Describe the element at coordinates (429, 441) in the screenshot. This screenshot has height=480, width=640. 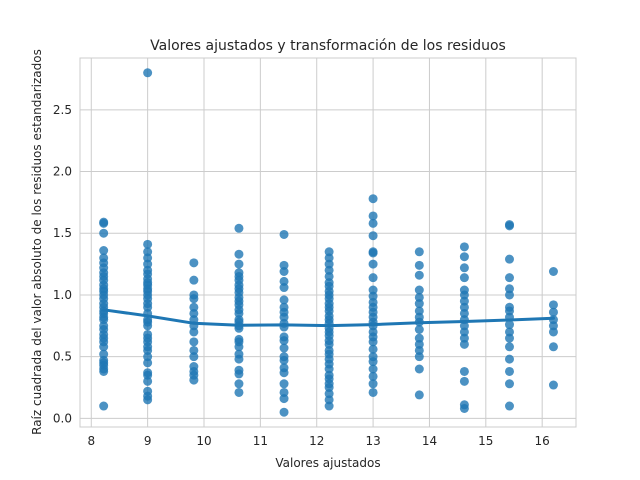
I see `x-tick-label: 14` at that location.